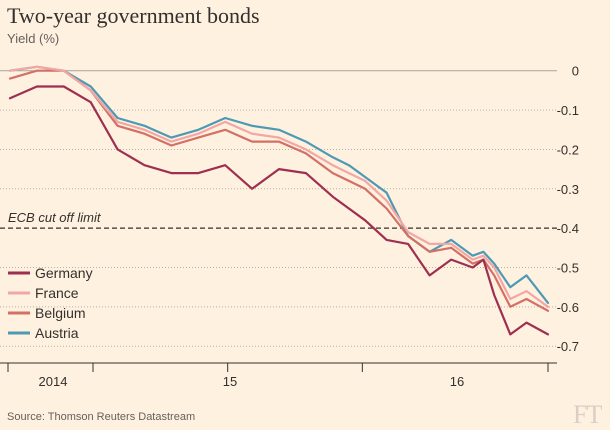 The width and height of the screenshot is (610, 430). I want to click on y-tick-label: -0.7, so click(568, 346).